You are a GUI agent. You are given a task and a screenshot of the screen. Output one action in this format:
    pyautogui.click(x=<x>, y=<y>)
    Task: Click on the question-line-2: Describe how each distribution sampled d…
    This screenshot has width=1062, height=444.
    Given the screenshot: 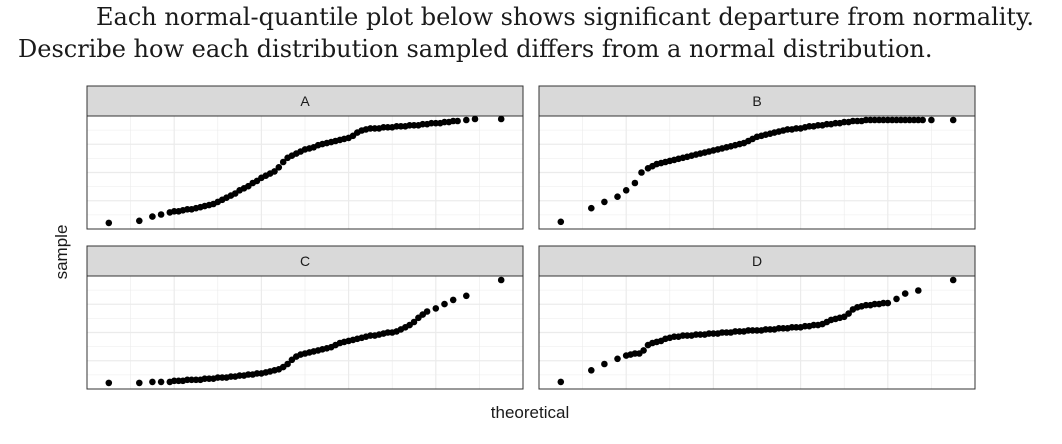 What is the action you would take?
    pyautogui.click(x=475, y=49)
    